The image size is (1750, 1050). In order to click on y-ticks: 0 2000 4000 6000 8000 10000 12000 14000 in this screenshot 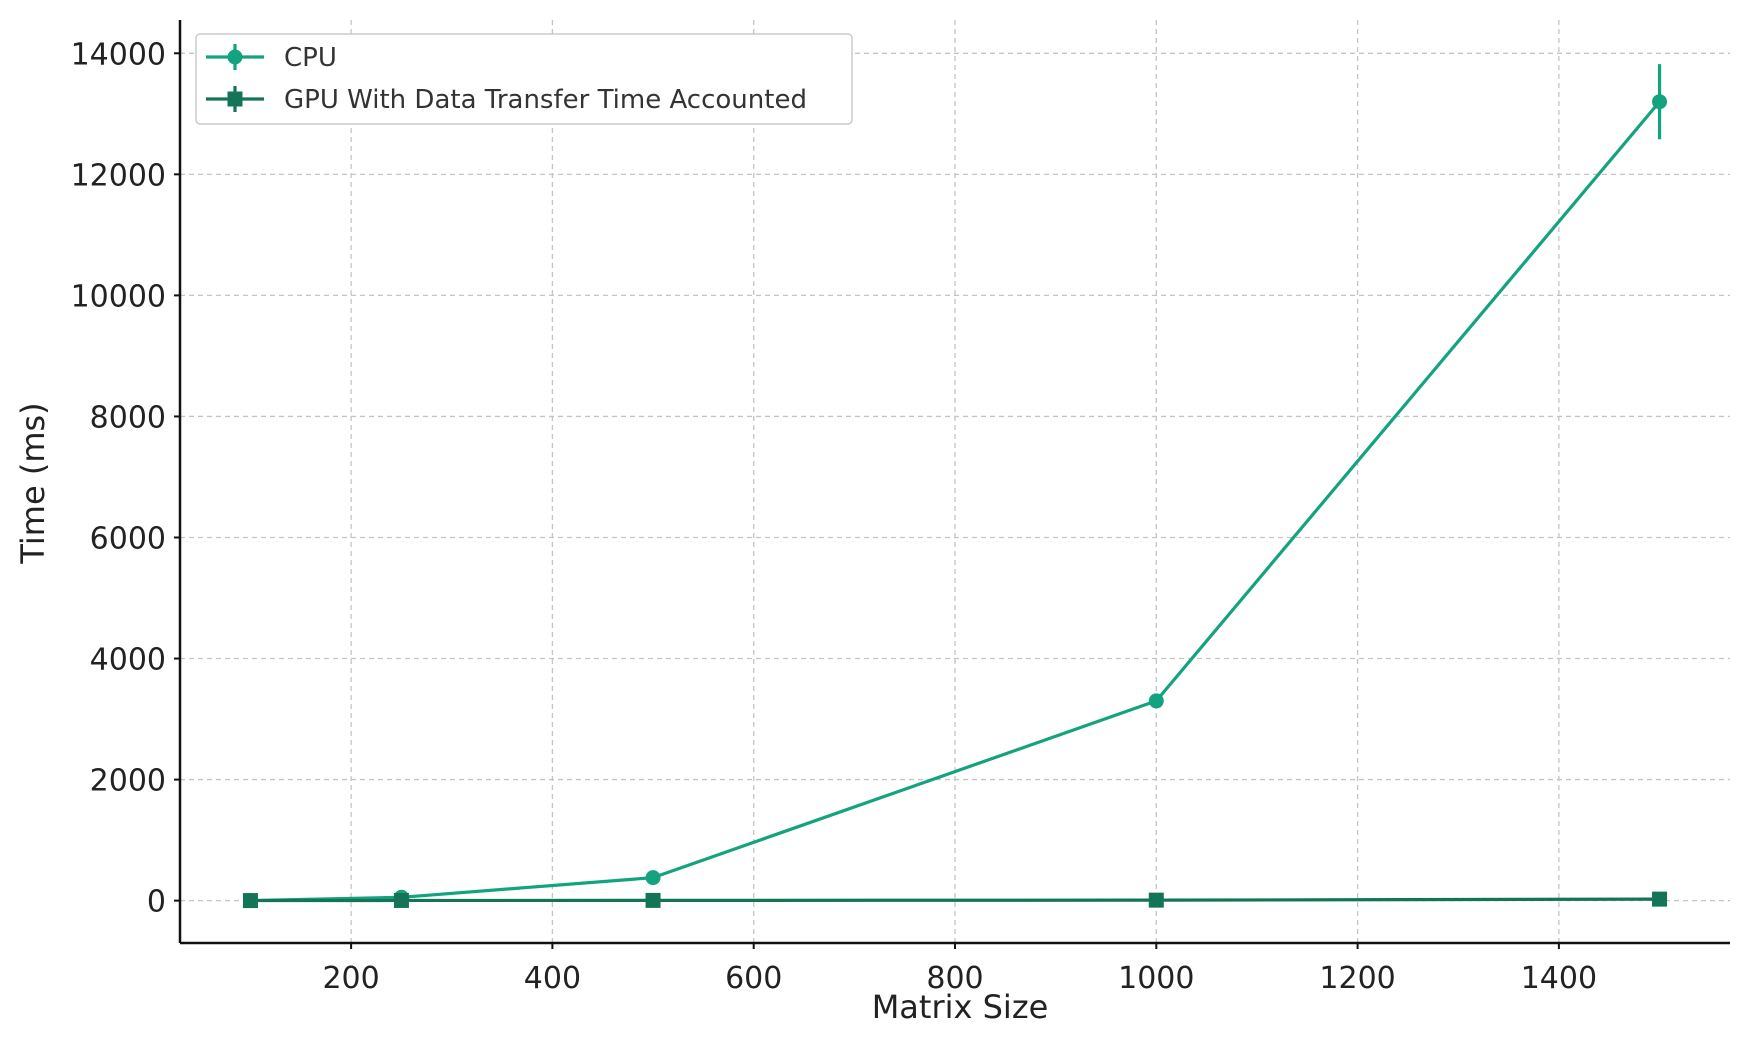, I will do `click(125, 478)`.